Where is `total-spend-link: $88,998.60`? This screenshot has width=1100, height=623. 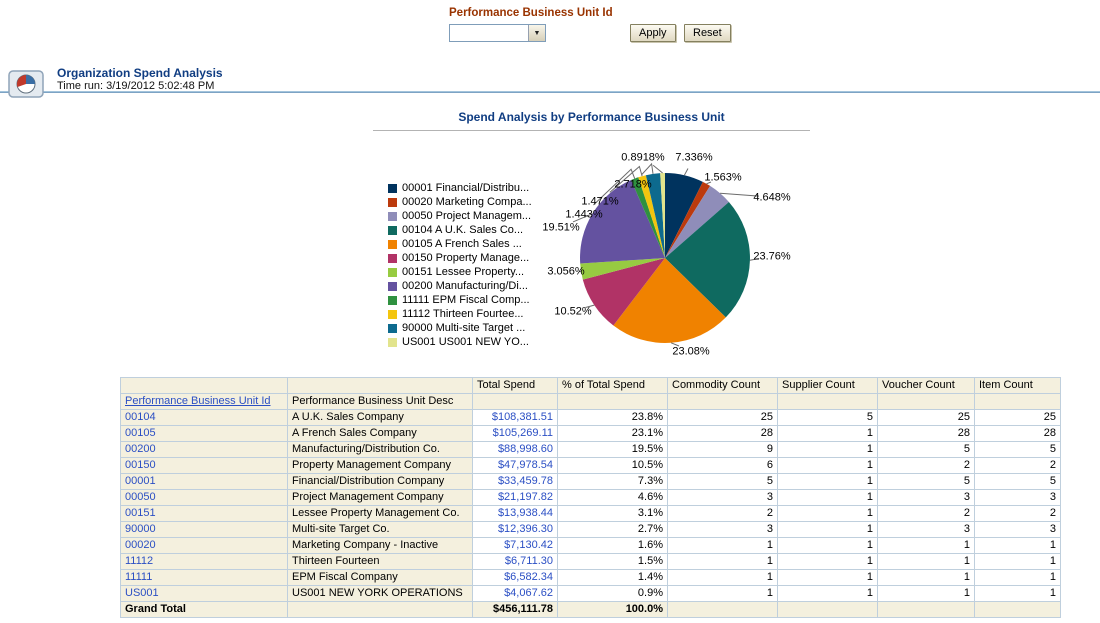 total-spend-link: $88,998.60 is located at coordinates (525, 449).